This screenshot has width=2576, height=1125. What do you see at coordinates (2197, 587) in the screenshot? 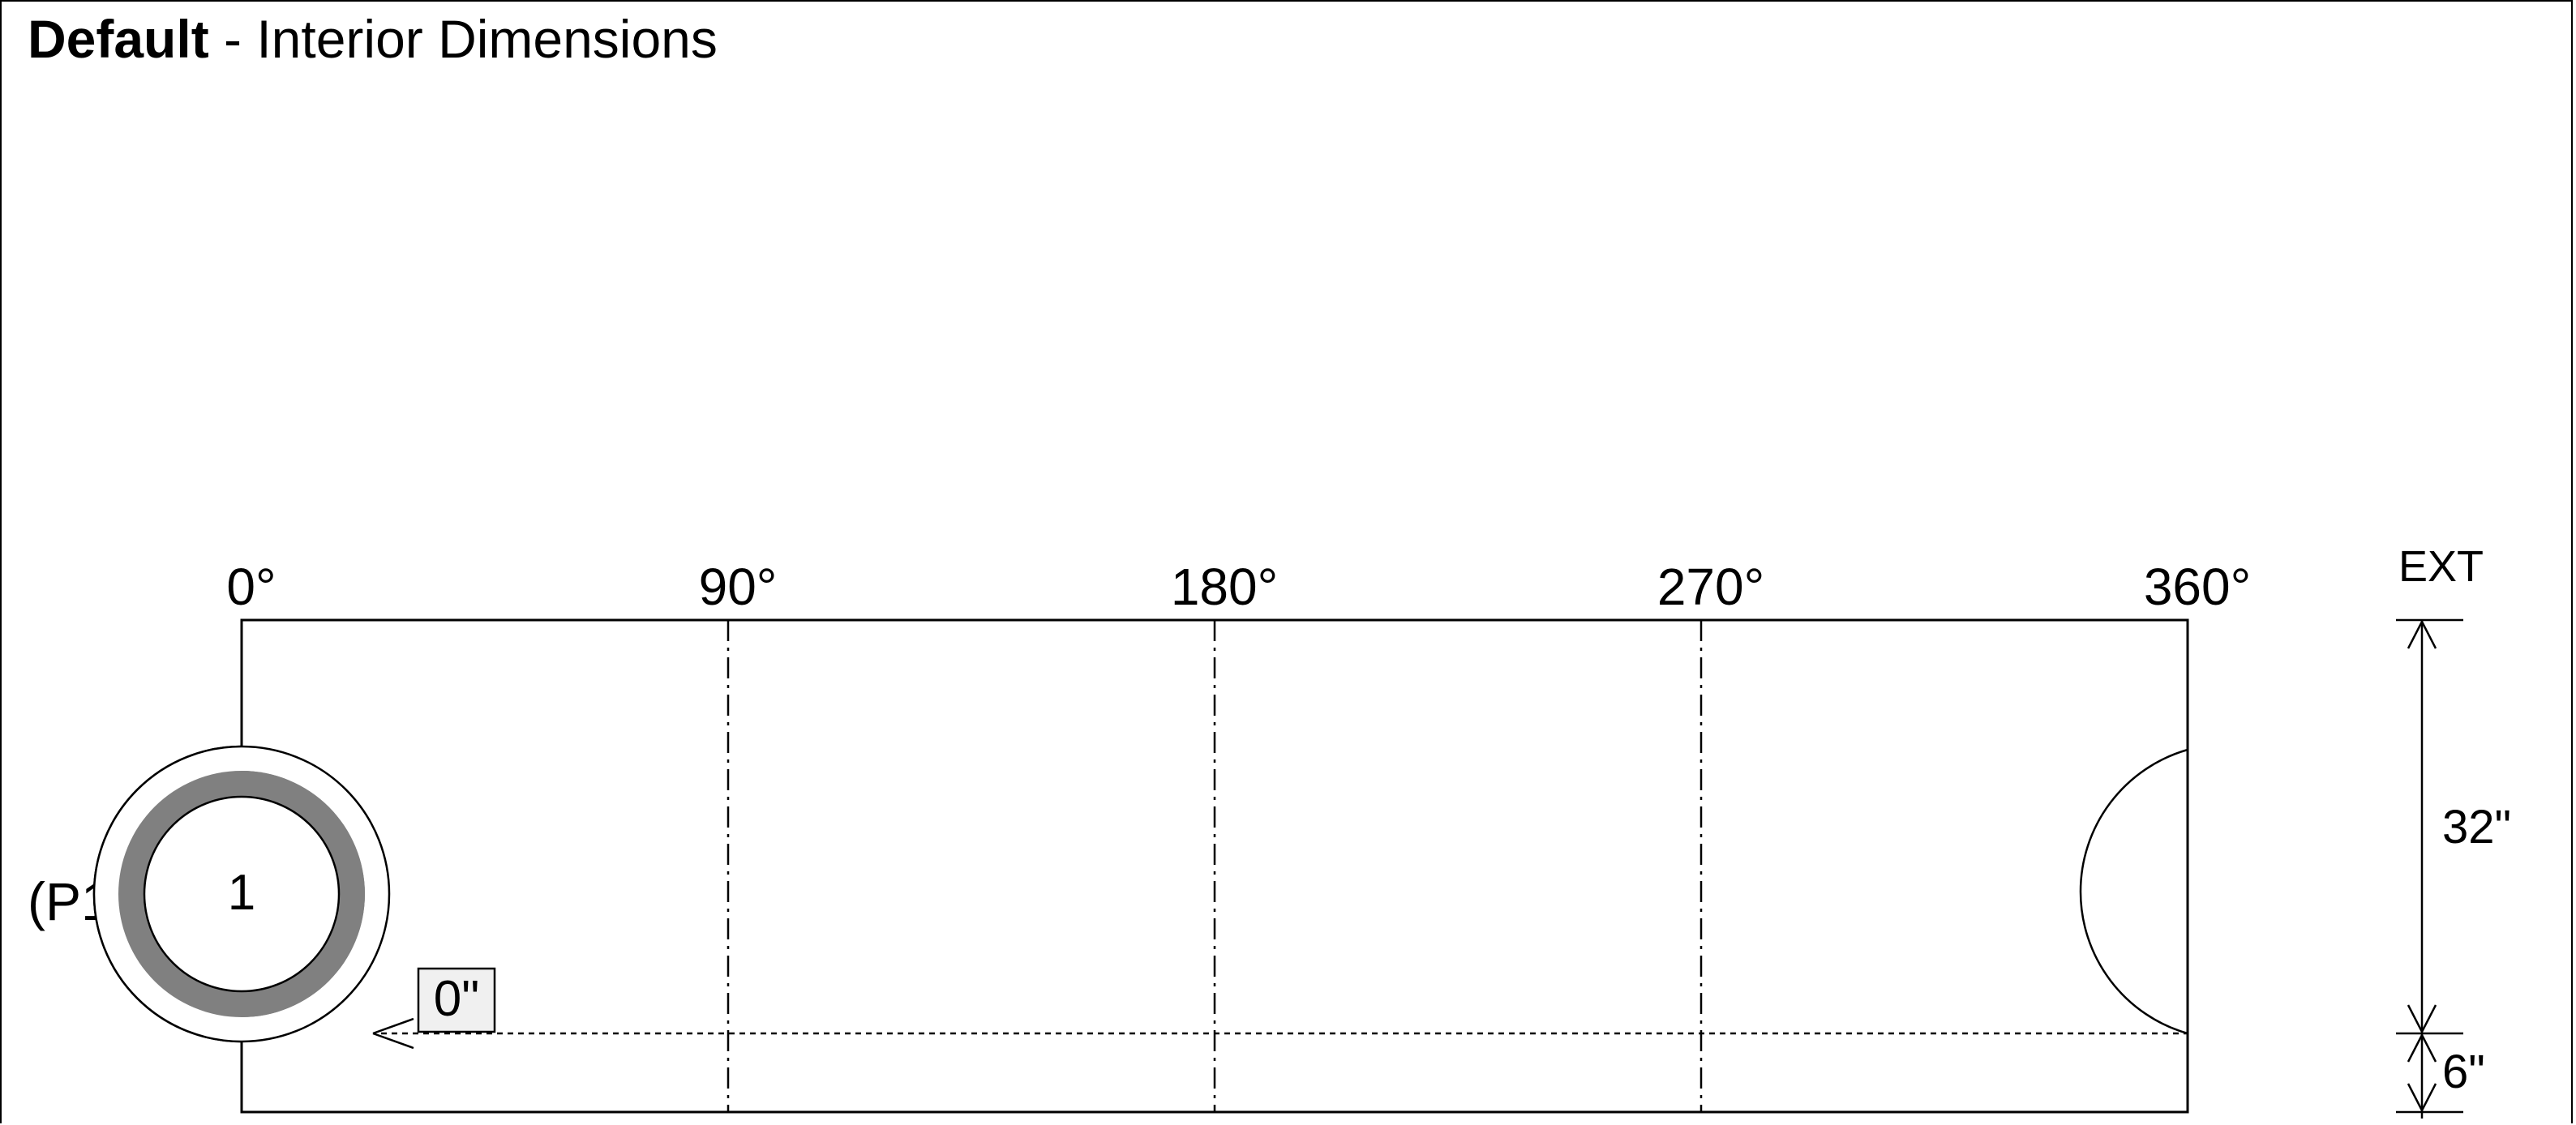
I see `angle-label-360: 360°` at bounding box center [2197, 587].